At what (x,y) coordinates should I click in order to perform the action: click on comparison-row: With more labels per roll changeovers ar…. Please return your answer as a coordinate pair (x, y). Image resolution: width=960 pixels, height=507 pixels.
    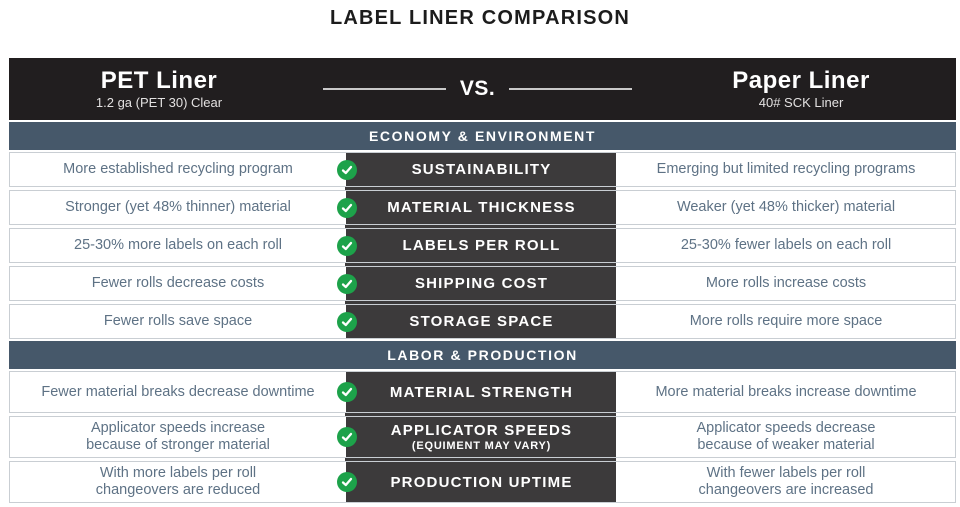
    Looking at the image, I should click on (482, 482).